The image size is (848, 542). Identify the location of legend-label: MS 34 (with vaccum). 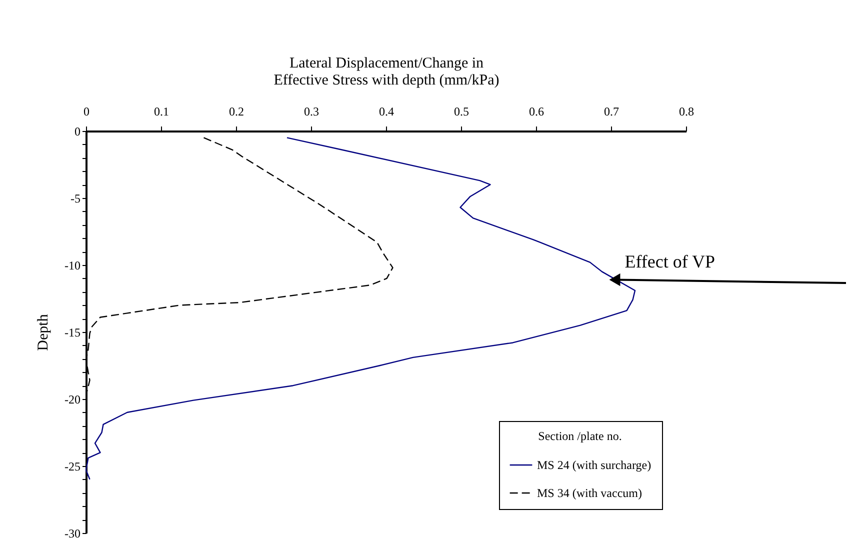
(589, 493).